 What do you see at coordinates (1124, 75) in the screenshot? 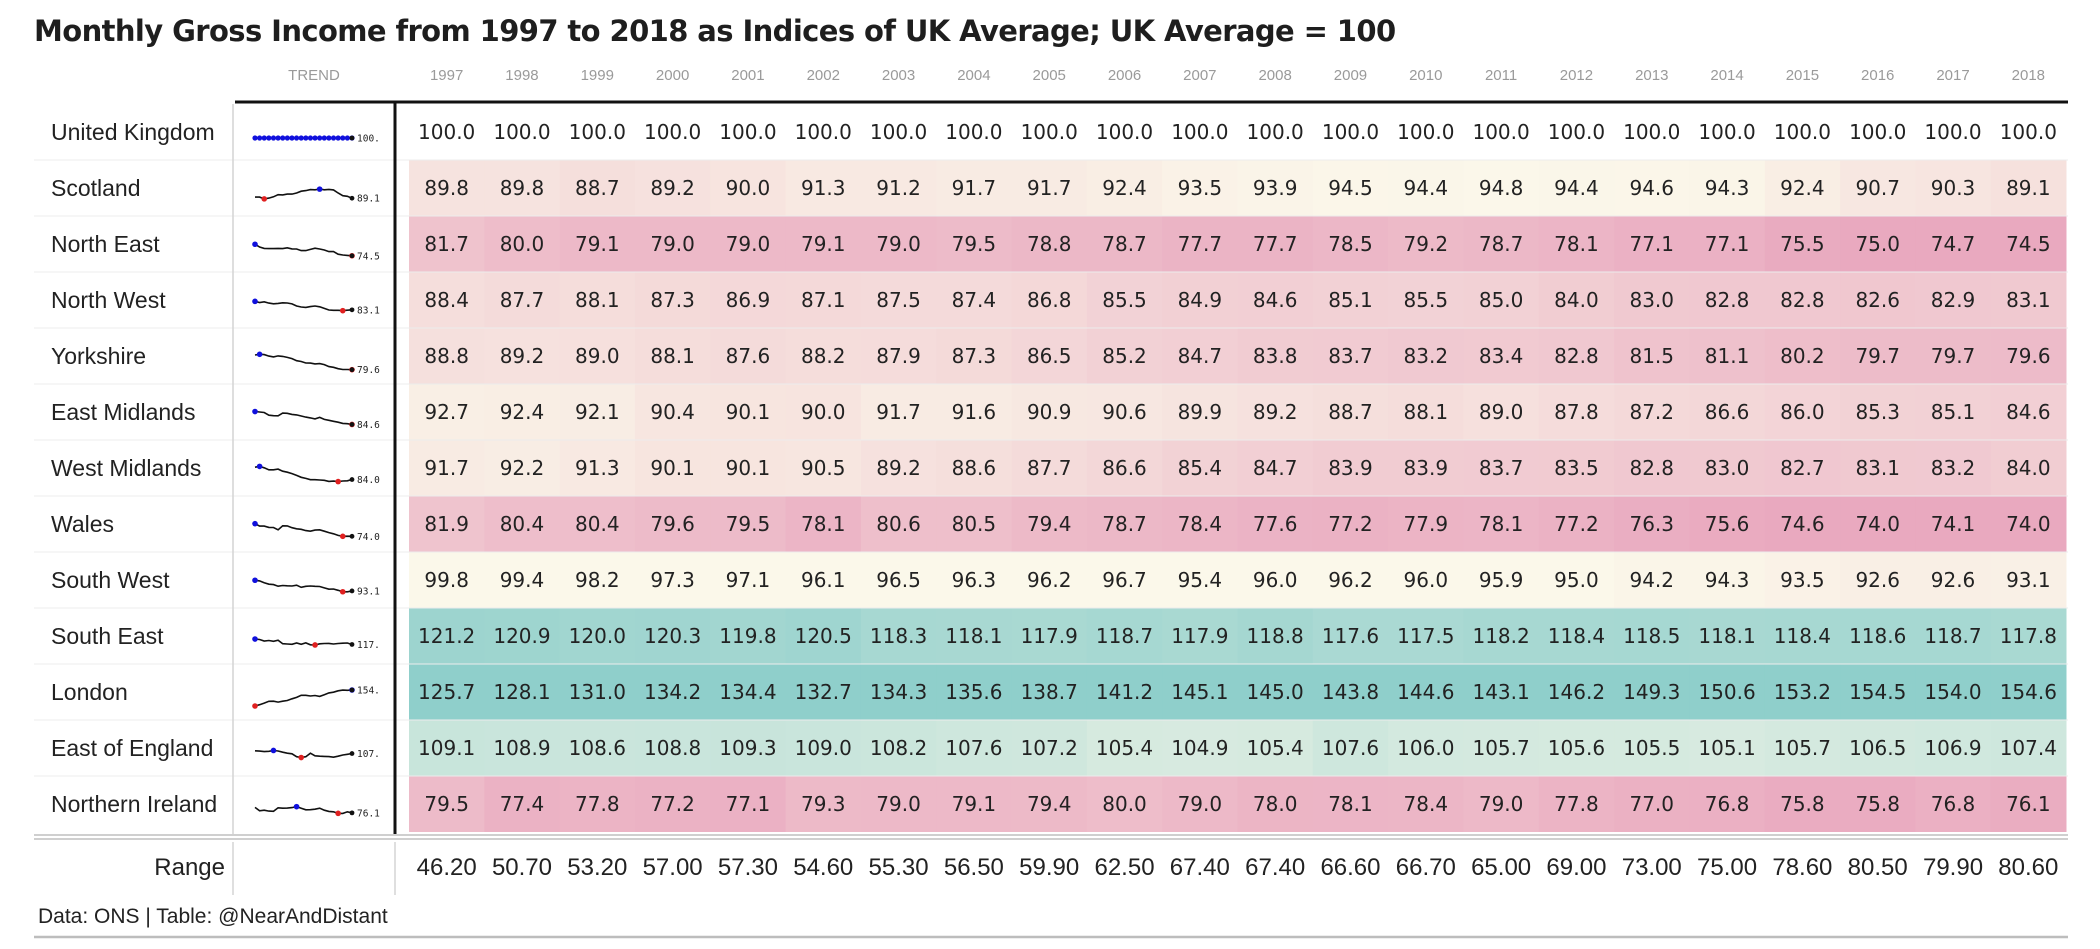
I see `year-header-2006: 2006` at bounding box center [1124, 75].